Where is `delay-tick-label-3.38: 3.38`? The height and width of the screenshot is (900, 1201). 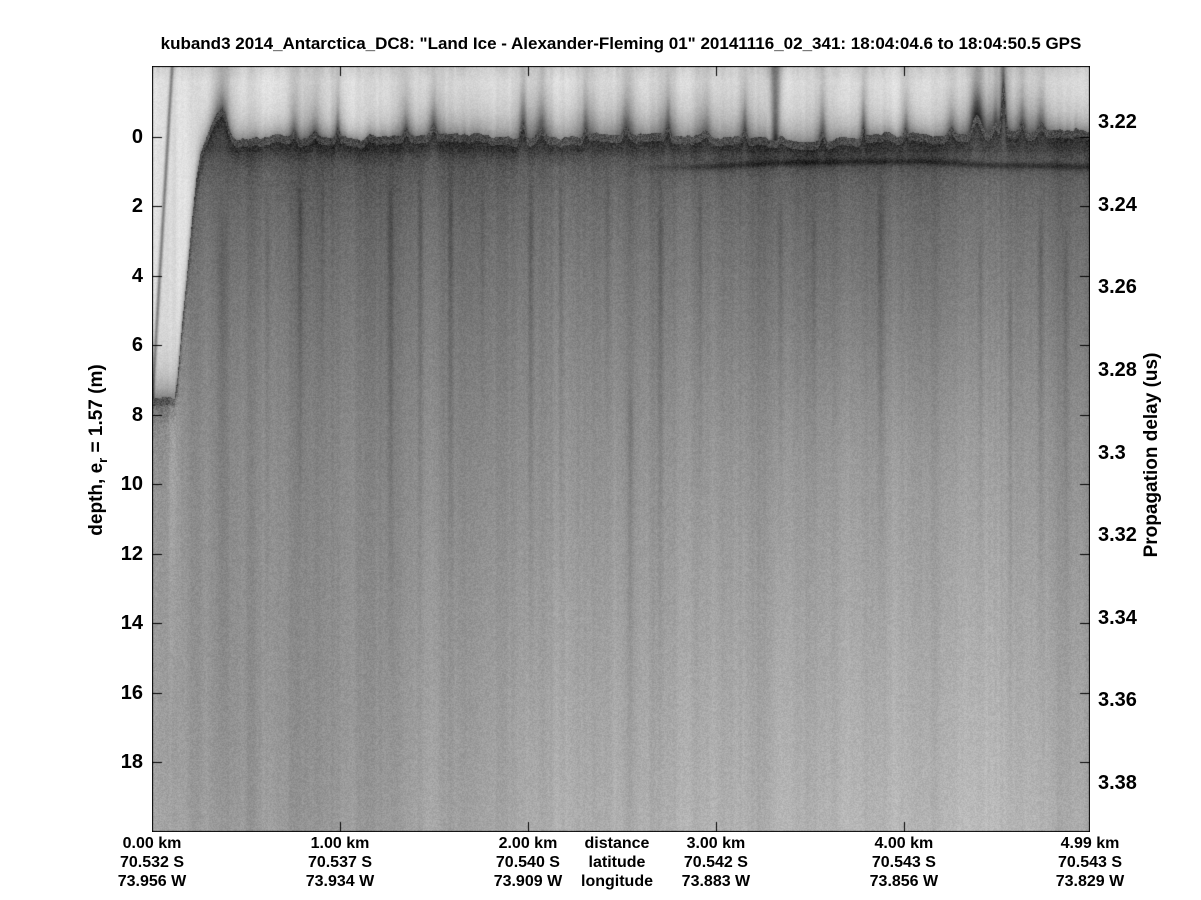
delay-tick-label-3.38: 3.38 is located at coordinates (1117, 783).